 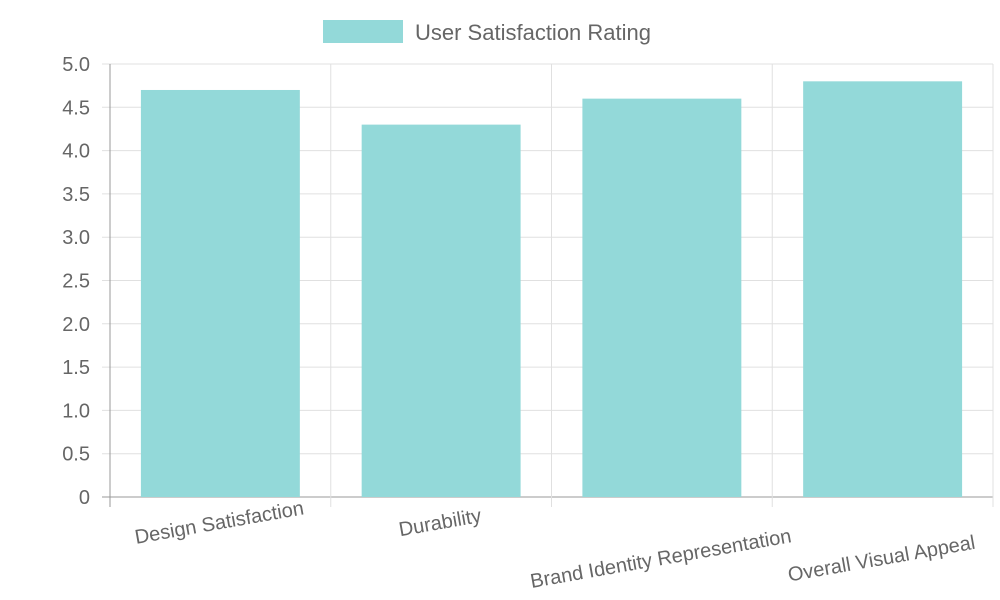 What do you see at coordinates (76, 411) in the screenshot?
I see `y-tick-label: 1.0` at bounding box center [76, 411].